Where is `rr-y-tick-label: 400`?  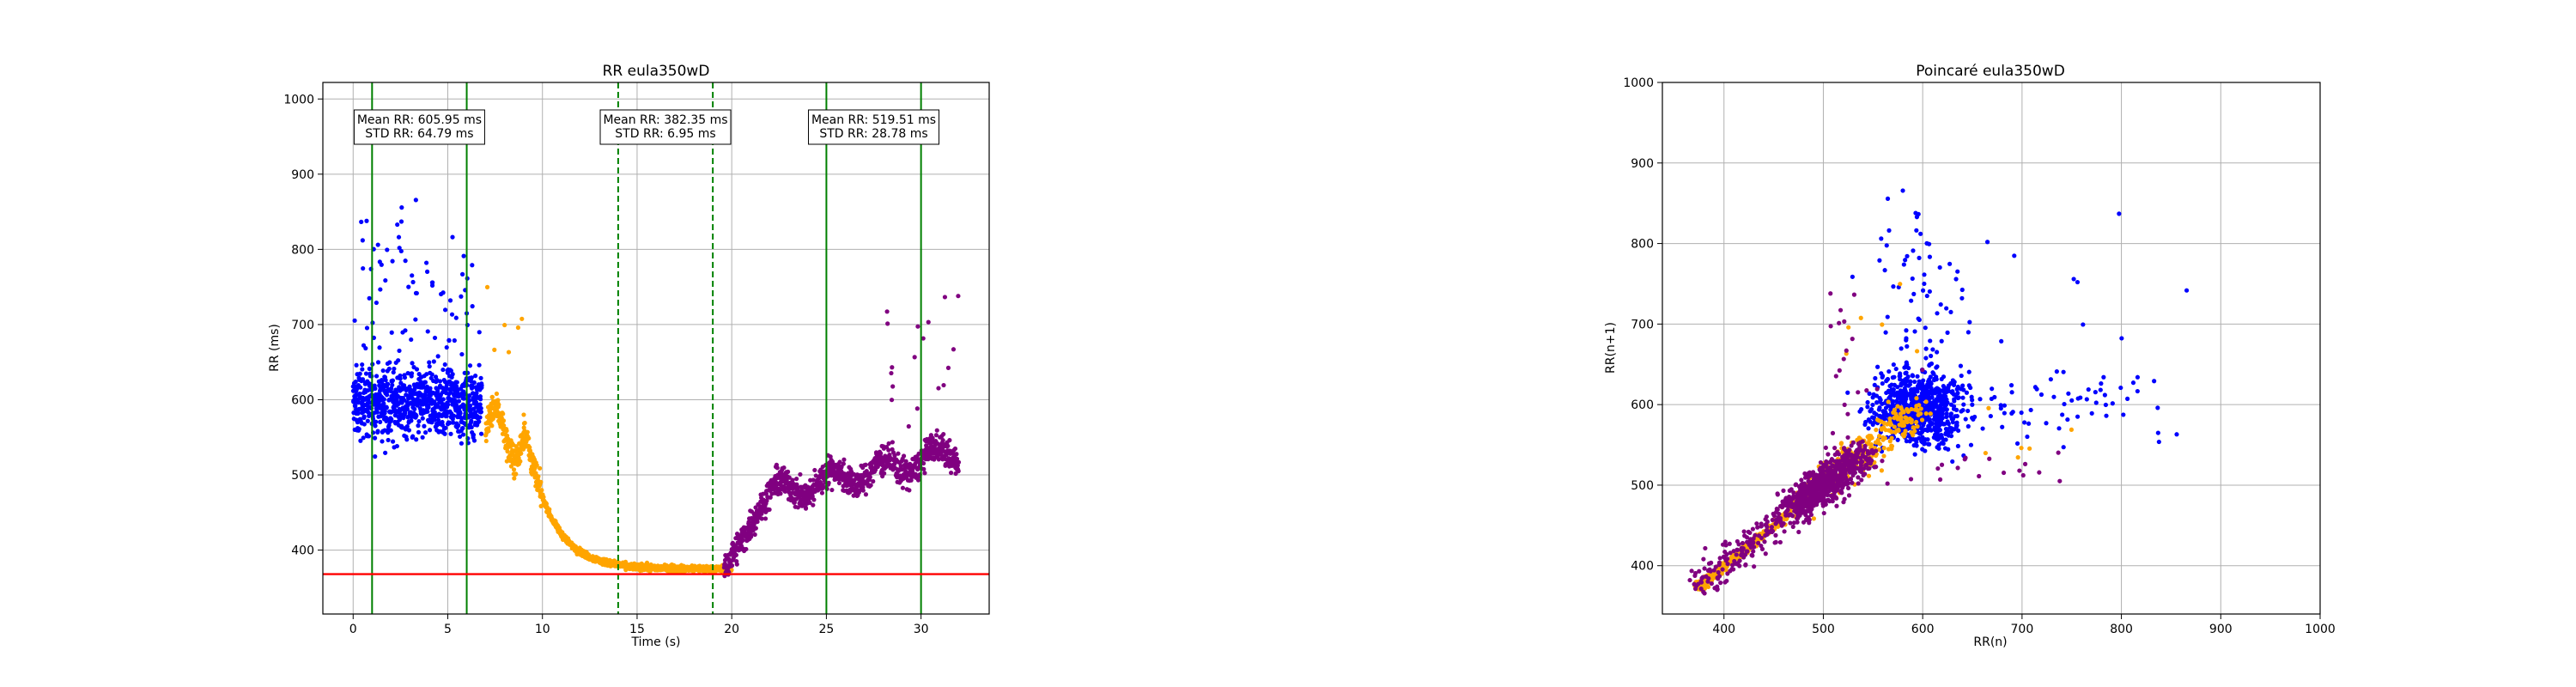
rr-y-tick-label: 400 is located at coordinates (302, 551).